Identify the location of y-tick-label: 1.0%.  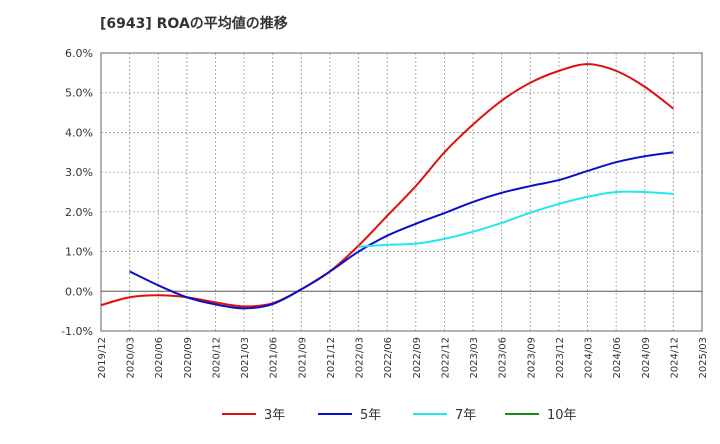
(79, 252).